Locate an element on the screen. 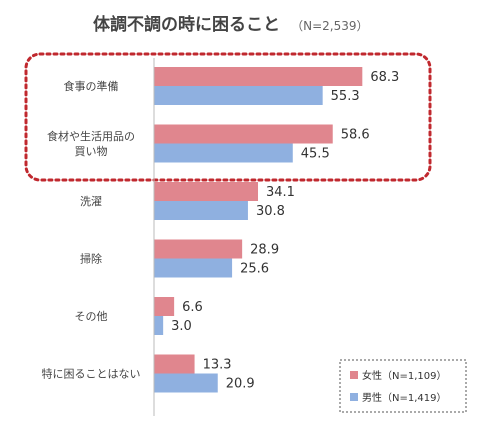 This screenshot has width=480, height=432. category-label: 食事の準備 is located at coordinates (91, 86).